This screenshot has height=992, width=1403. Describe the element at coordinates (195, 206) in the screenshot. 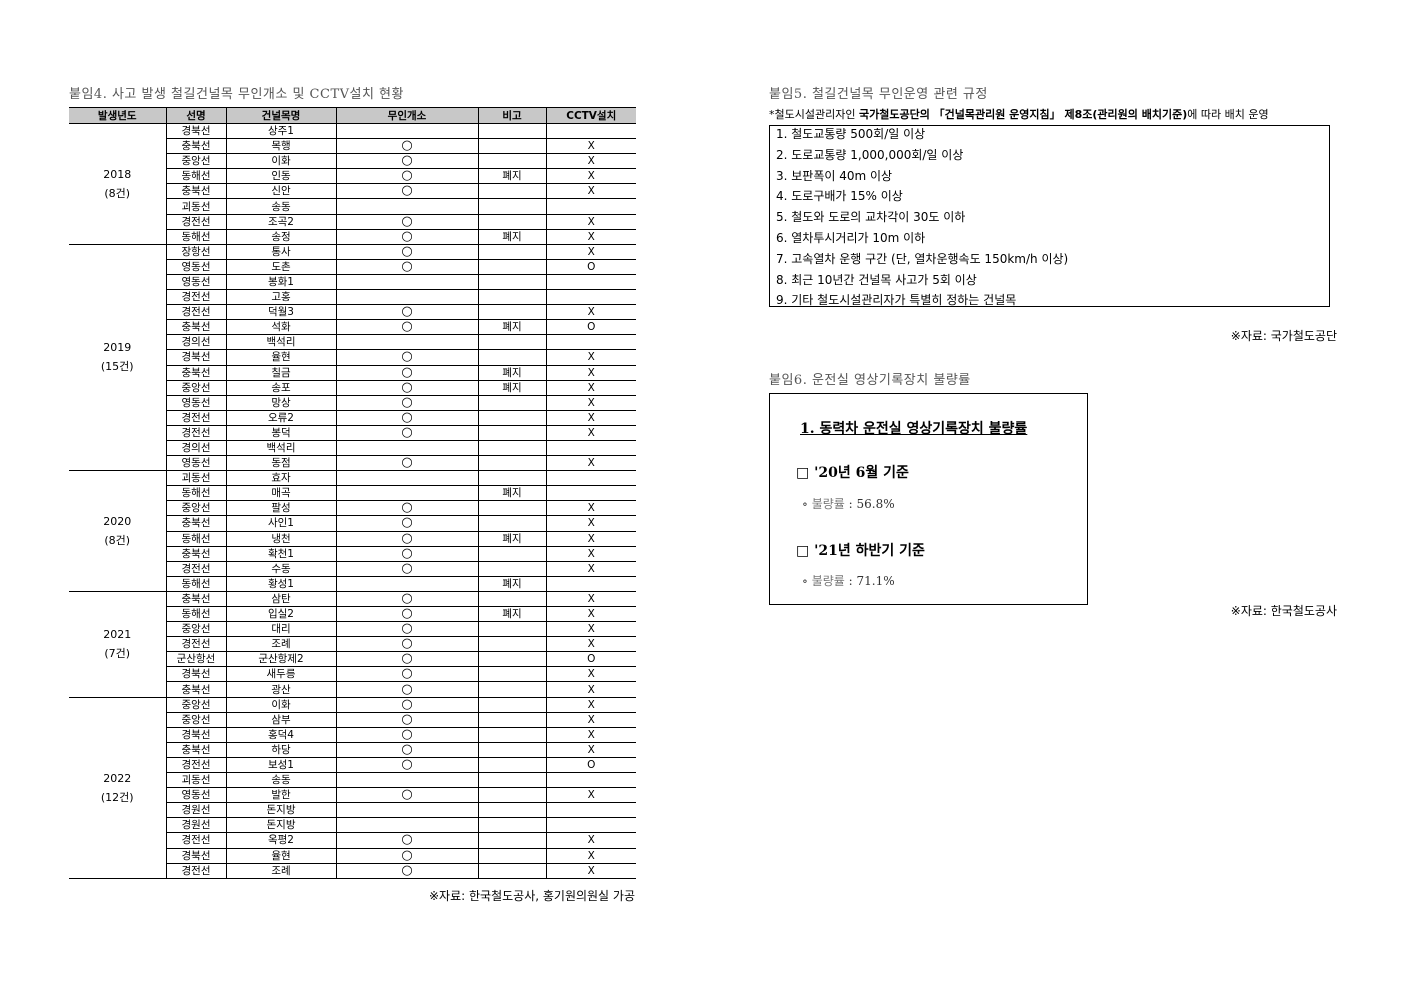

I see `line-cell: 괴동선` at that location.